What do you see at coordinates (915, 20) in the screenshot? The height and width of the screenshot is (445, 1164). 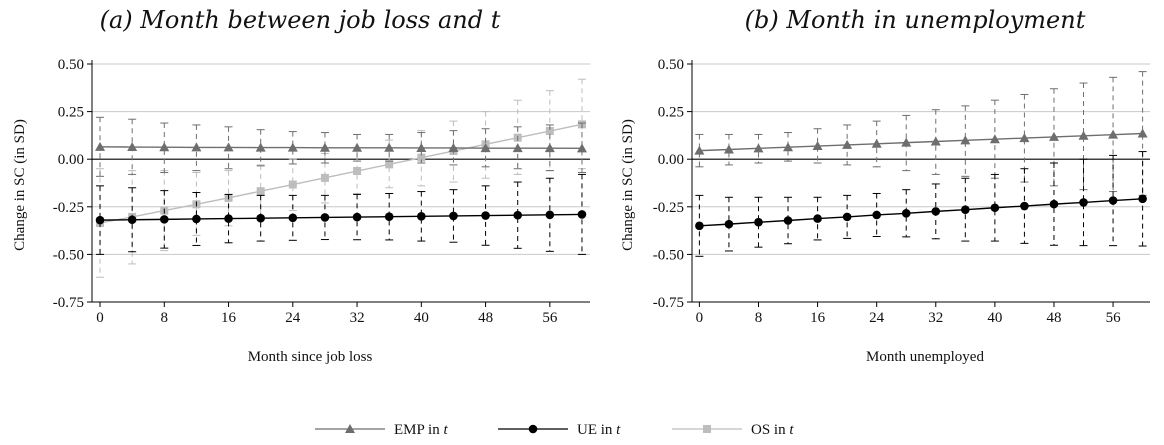 I see `panel-b-title: (b) Month in unemployment` at bounding box center [915, 20].